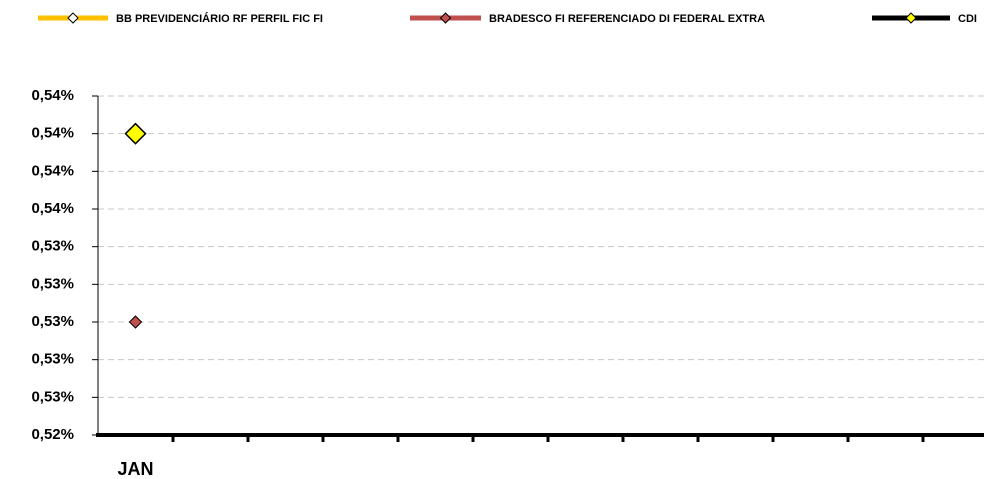  What do you see at coordinates (52, 434) in the screenshot?
I see `y-tick-label: 0,52%` at bounding box center [52, 434].